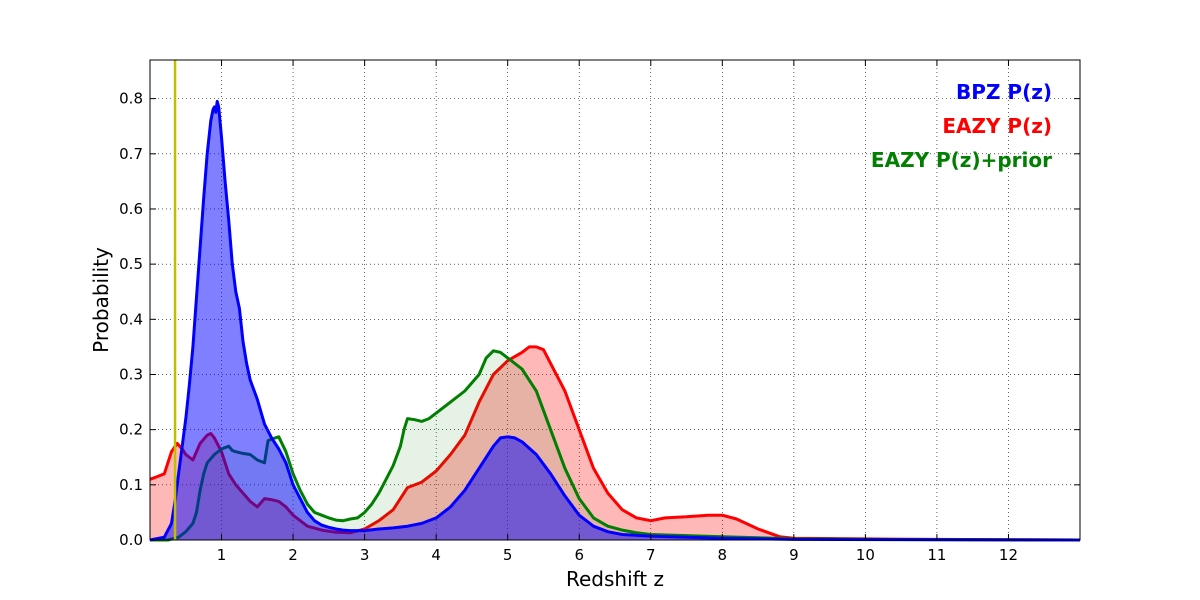  I want to click on y-tick-label: 0.8, so click(131, 99).